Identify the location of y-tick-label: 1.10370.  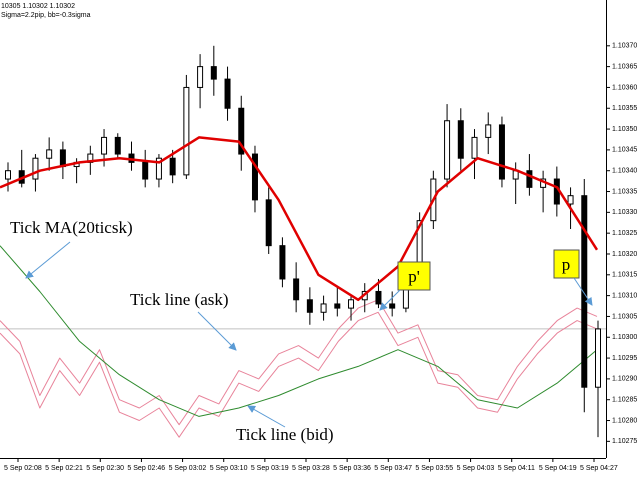
(624, 46).